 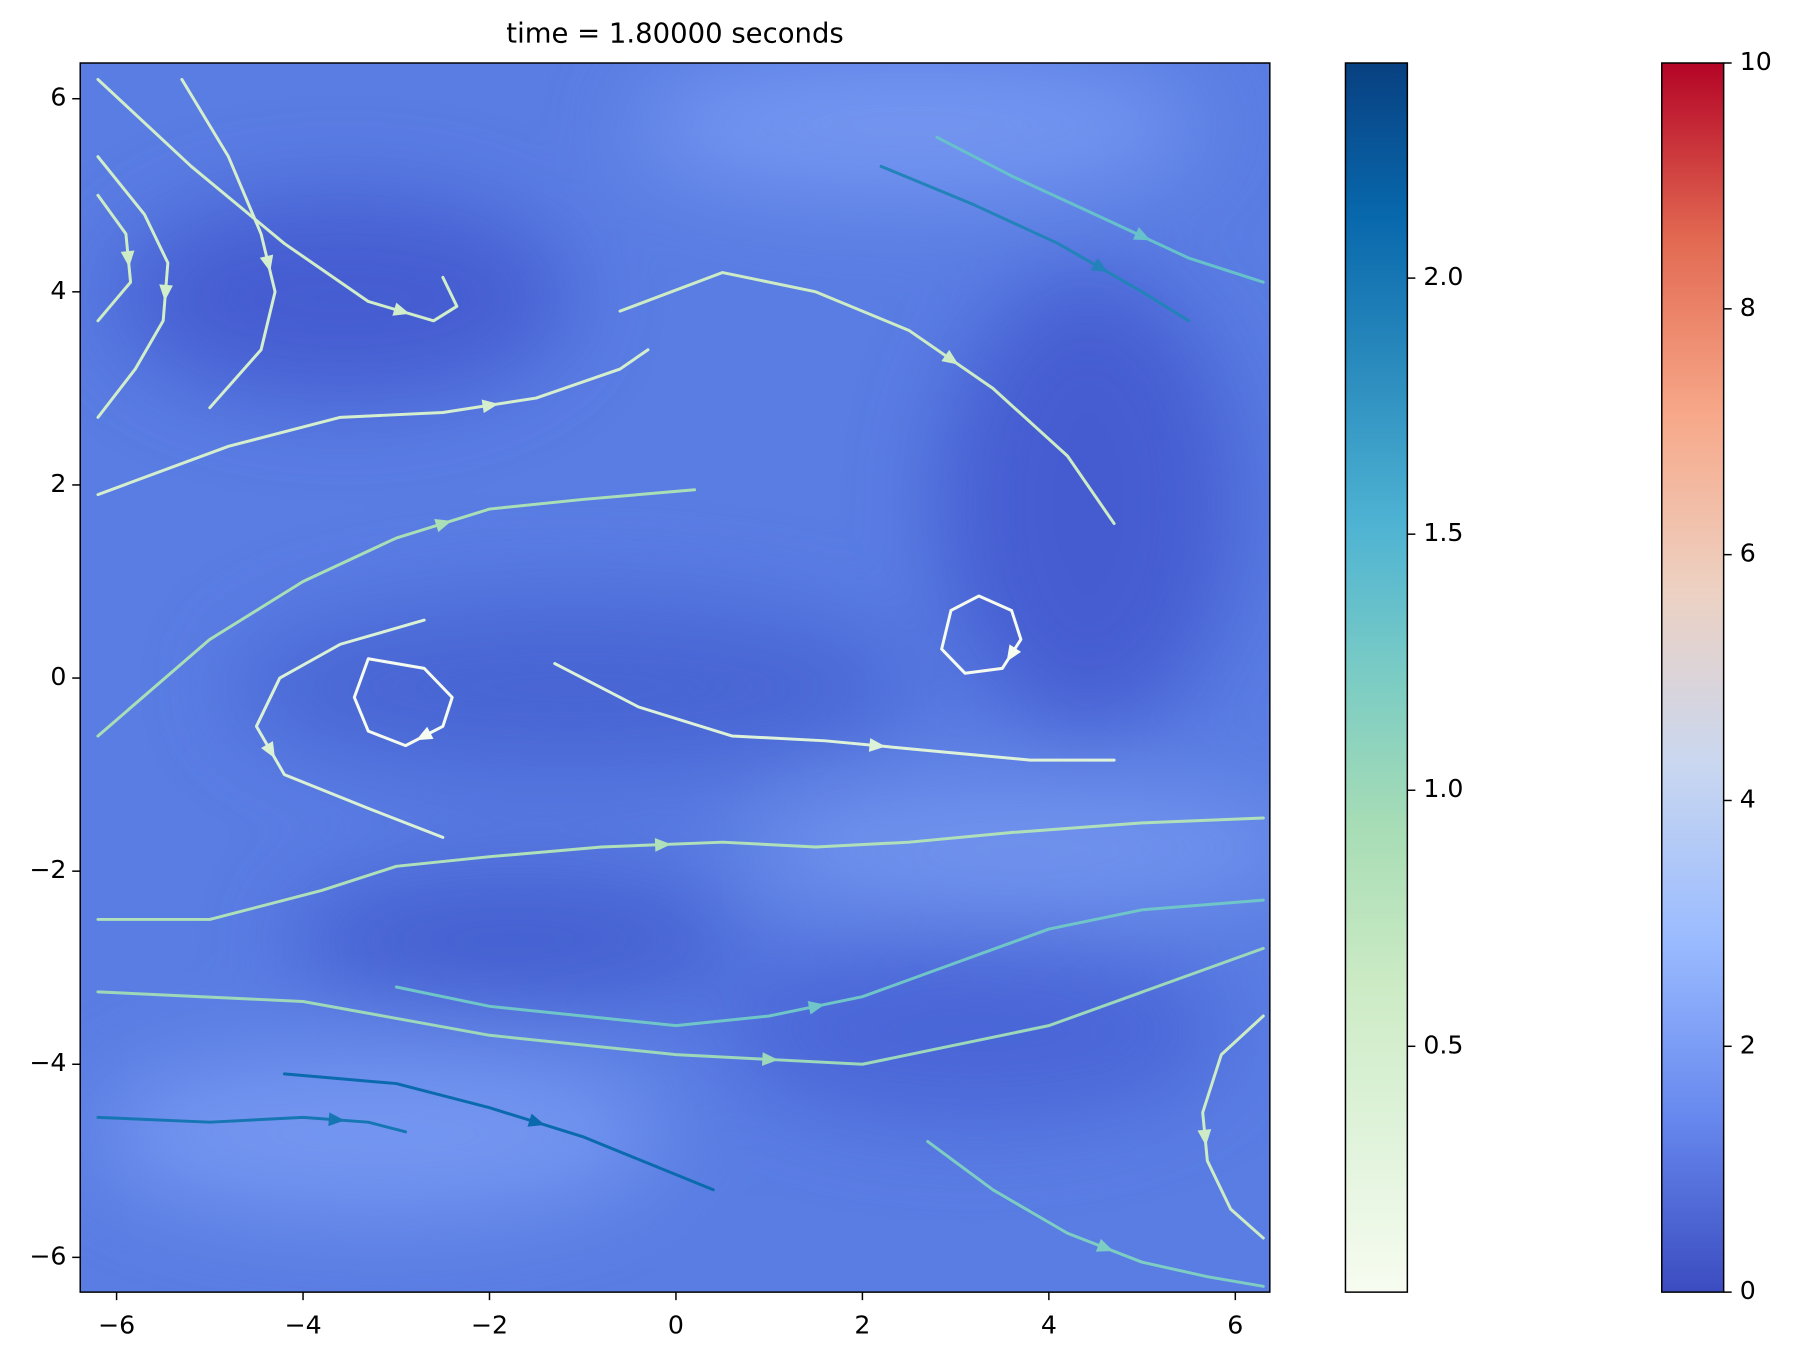 What do you see at coordinates (58, 676) in the screenshot?
I see `y-tick-label: 0` at bounding box center [58, 676].